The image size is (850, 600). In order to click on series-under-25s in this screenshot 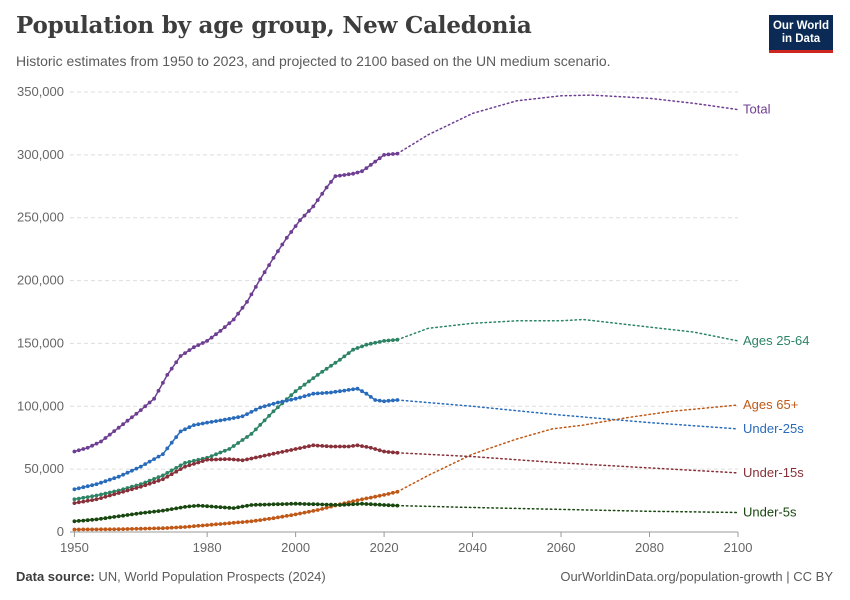, I will do `click(405, 439)`.